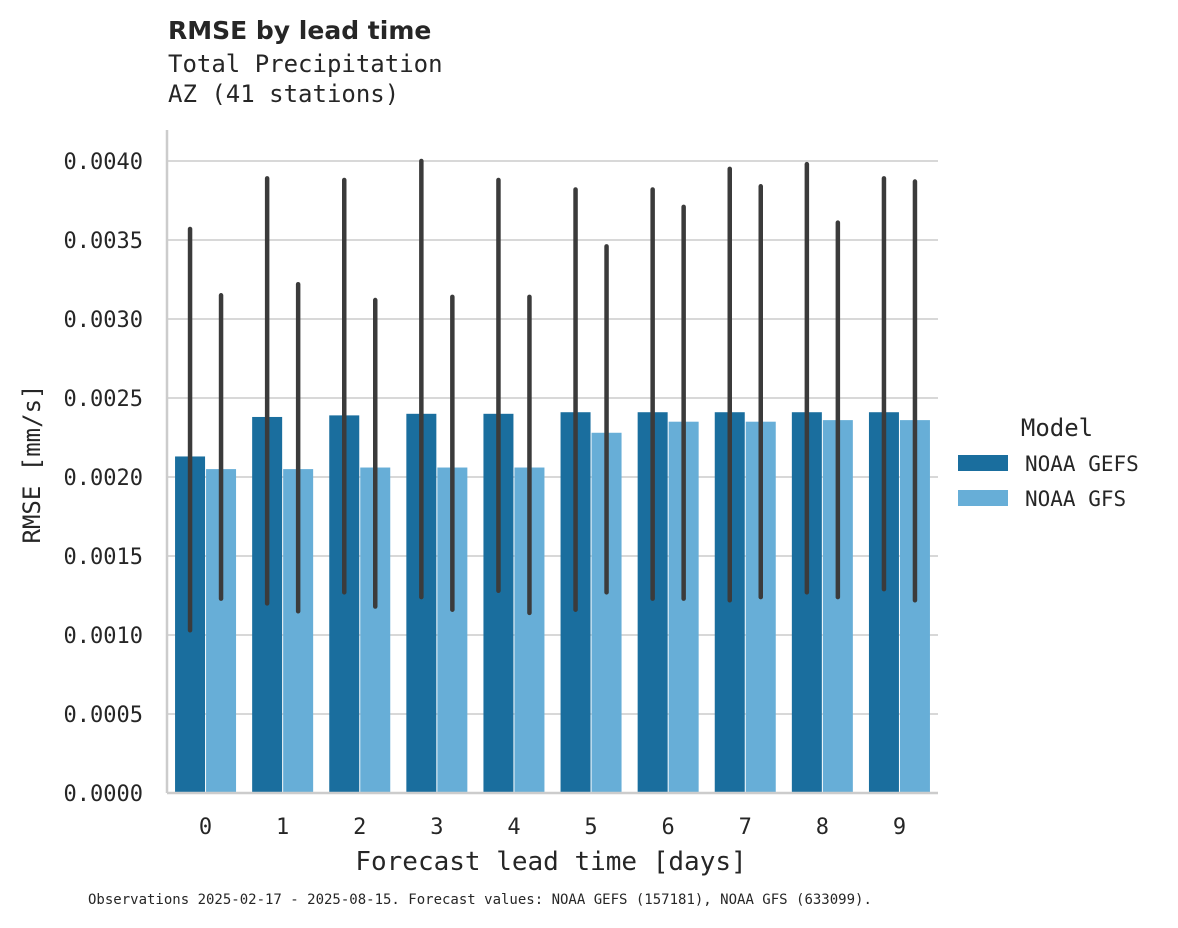 The height and width of the screenshot is (928, 1178). Describe the element at coordinates (103, 320) in the screenshot. I see `y-tick-label: 0.0030` at that location.